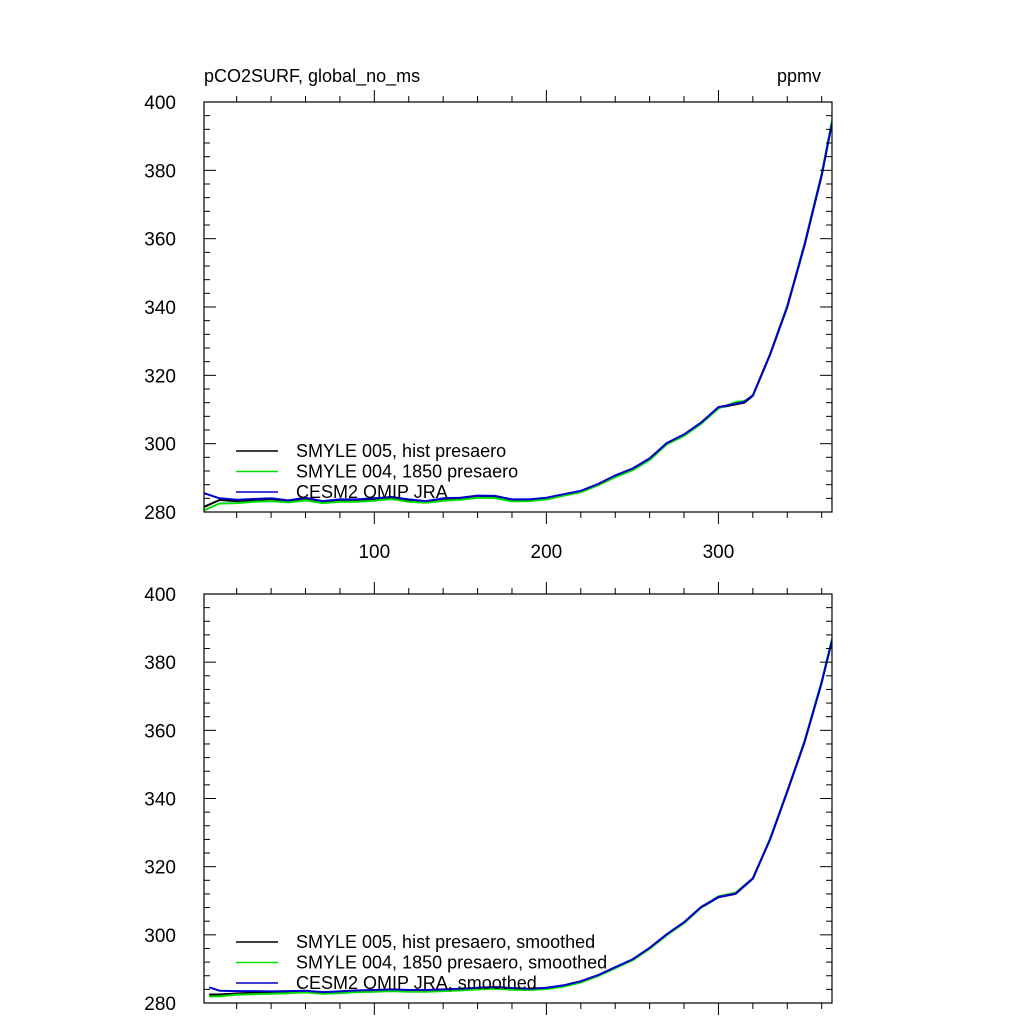 This screenshot has width=1024, height=1024. What do you see at coordinates (799, 76) in the screenshot?
I see `units-label: ppmv` at bounding box center [799, 76].